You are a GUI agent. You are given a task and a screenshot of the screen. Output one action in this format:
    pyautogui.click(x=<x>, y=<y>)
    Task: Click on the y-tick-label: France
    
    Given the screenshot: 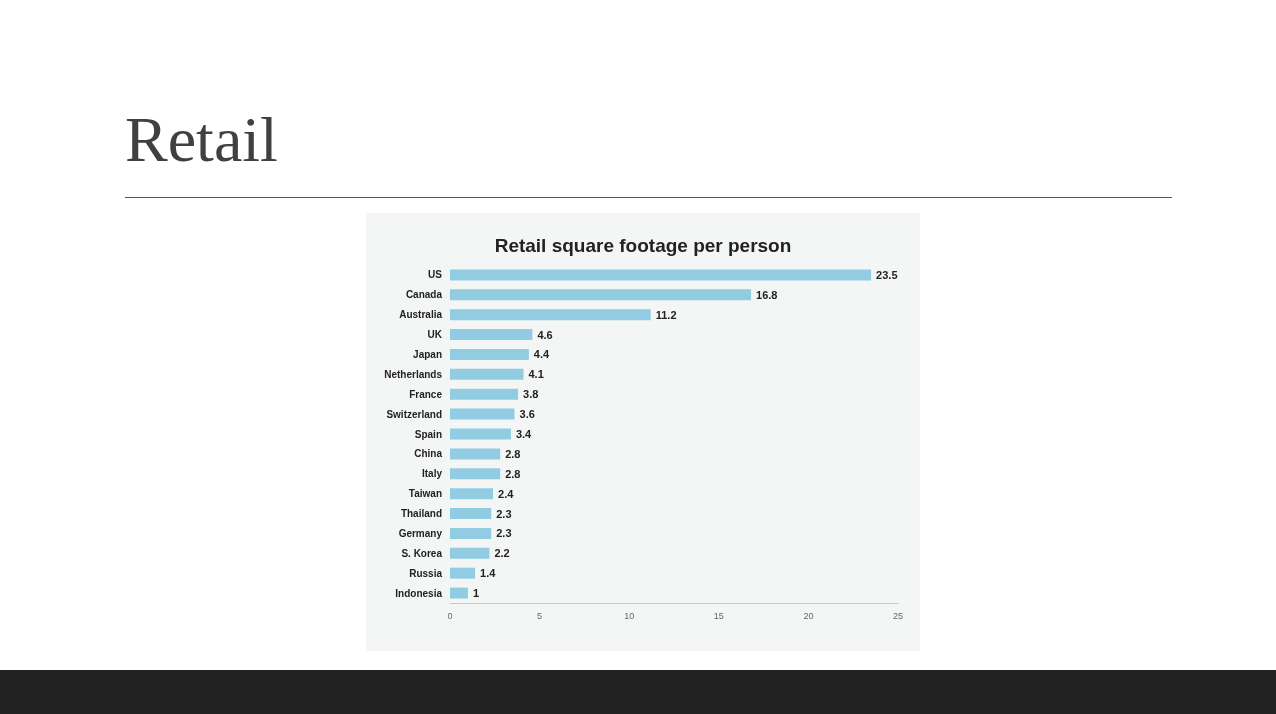 What is the action you would take?
    pyautogui.click(x=426, y=394)
    